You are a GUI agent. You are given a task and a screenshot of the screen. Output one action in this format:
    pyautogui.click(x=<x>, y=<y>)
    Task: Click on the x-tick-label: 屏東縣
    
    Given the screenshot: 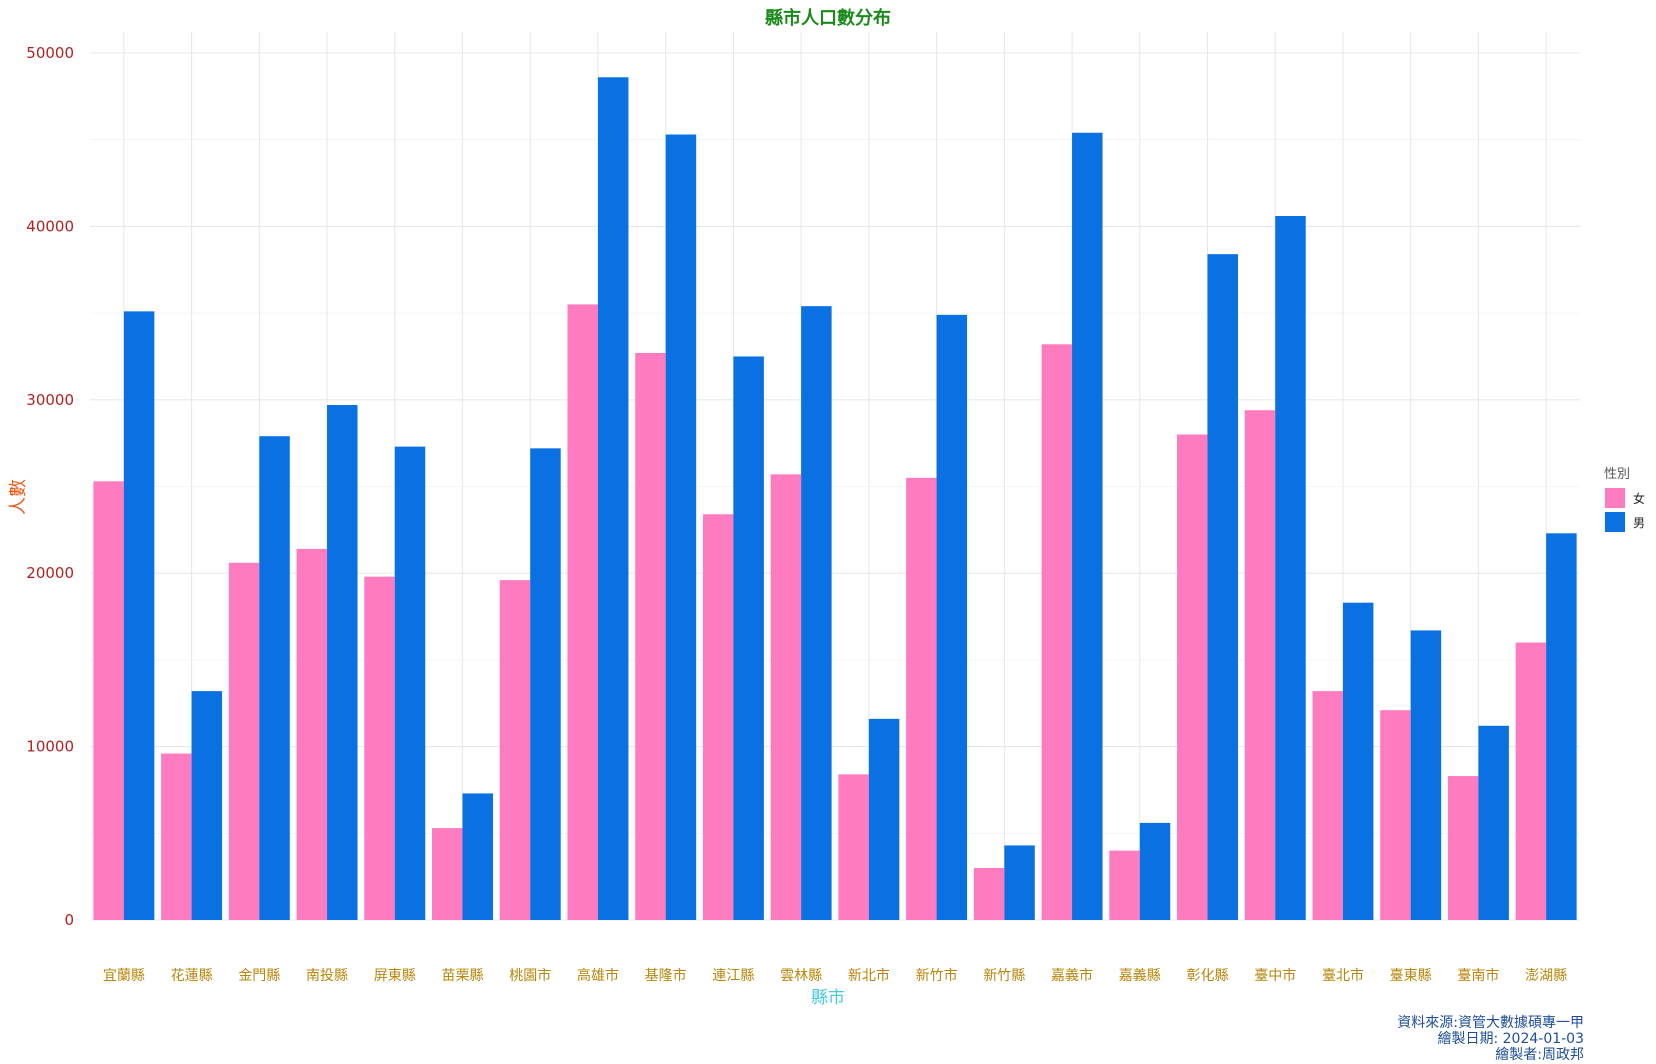 What is the action you would take?
    pyautogui.click(x=395, y=976)
    